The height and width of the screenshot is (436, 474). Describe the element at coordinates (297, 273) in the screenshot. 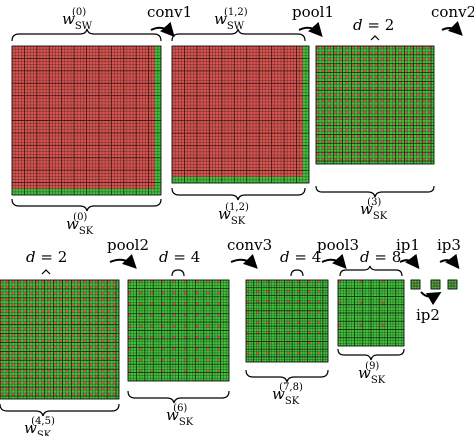

I see `cap-sk78` at that location.